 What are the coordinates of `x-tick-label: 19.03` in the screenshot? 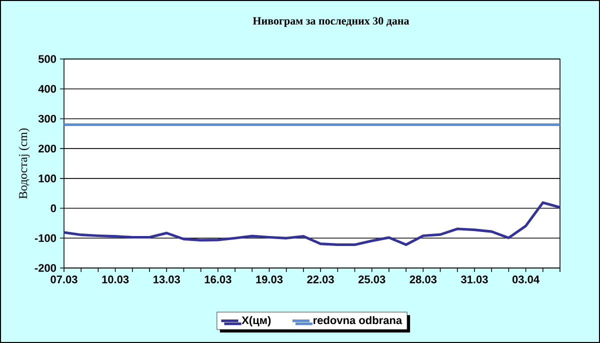 It's located at (269, 280).